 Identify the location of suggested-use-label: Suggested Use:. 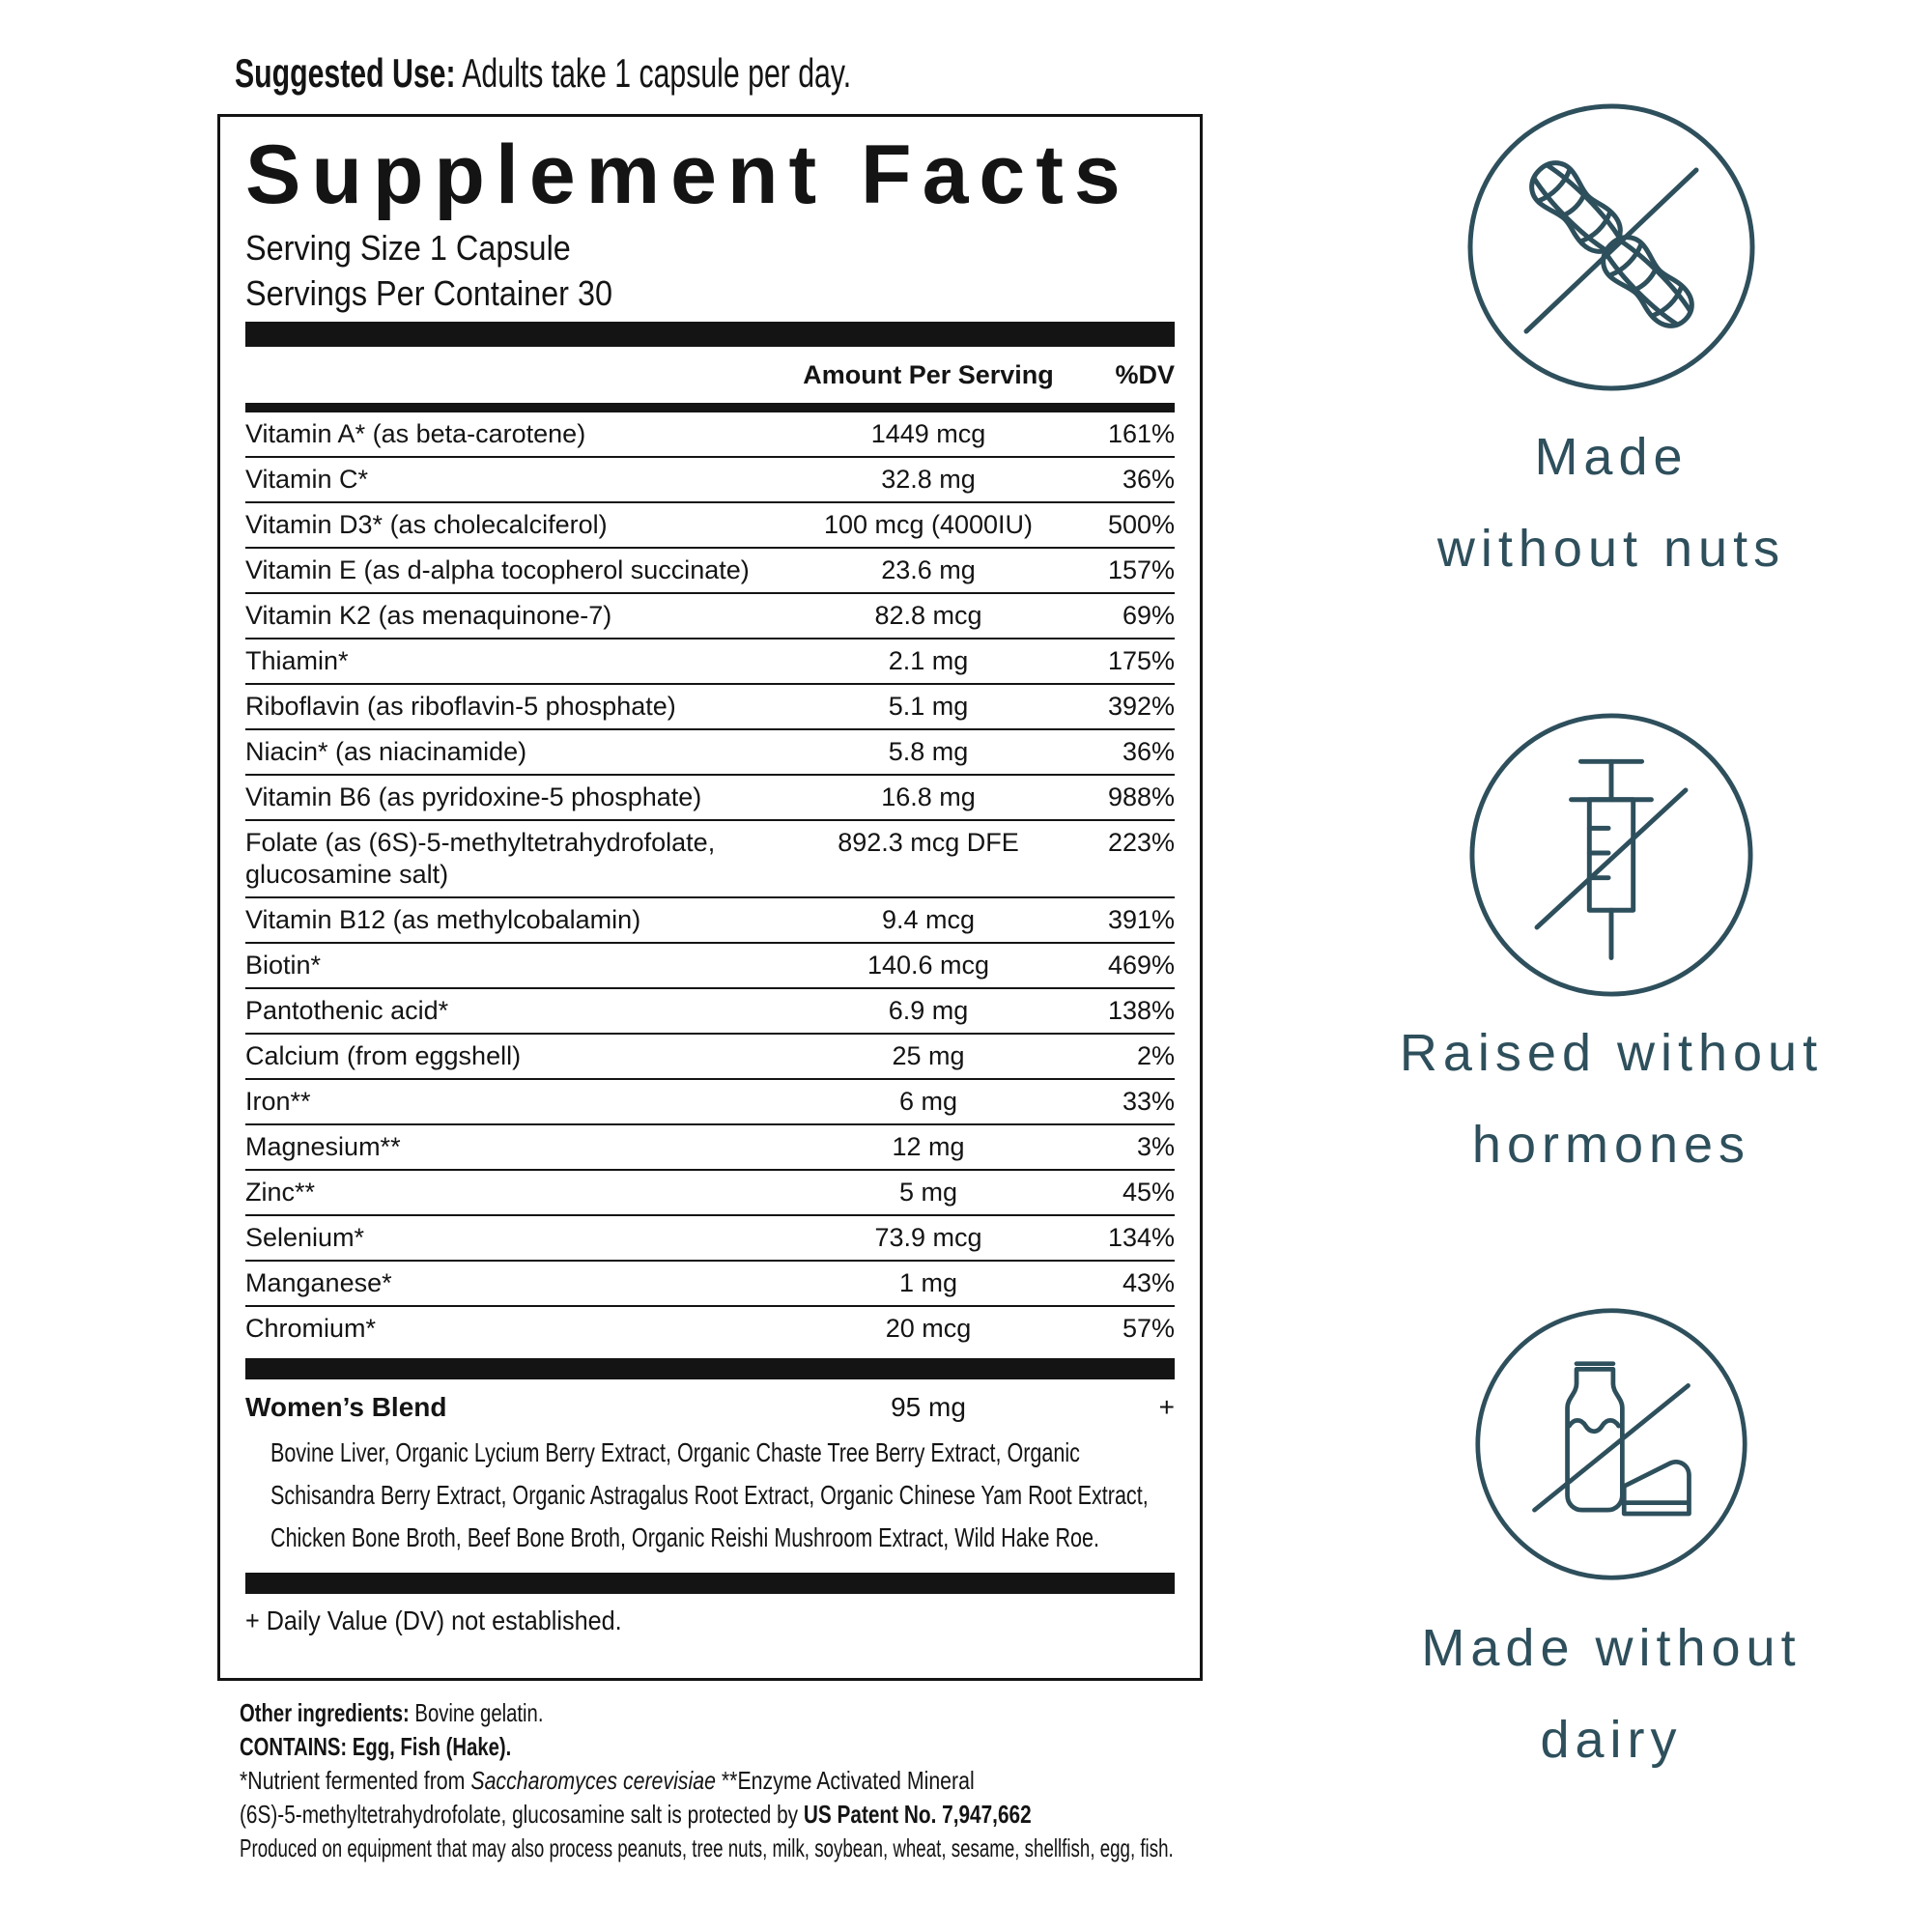
(345, 73).